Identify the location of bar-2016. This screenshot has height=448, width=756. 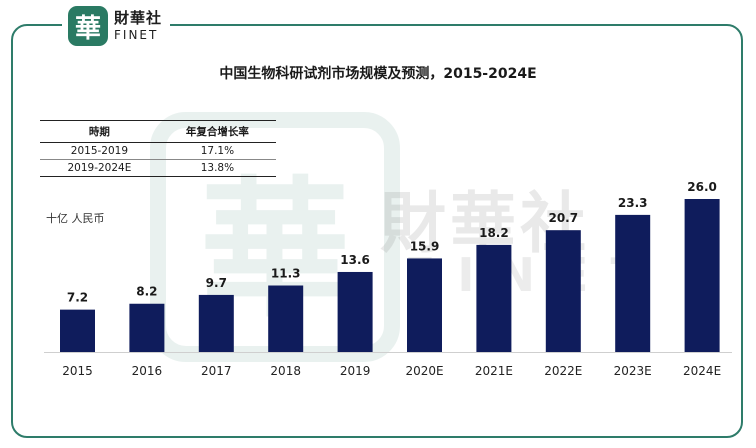
(147, 327).